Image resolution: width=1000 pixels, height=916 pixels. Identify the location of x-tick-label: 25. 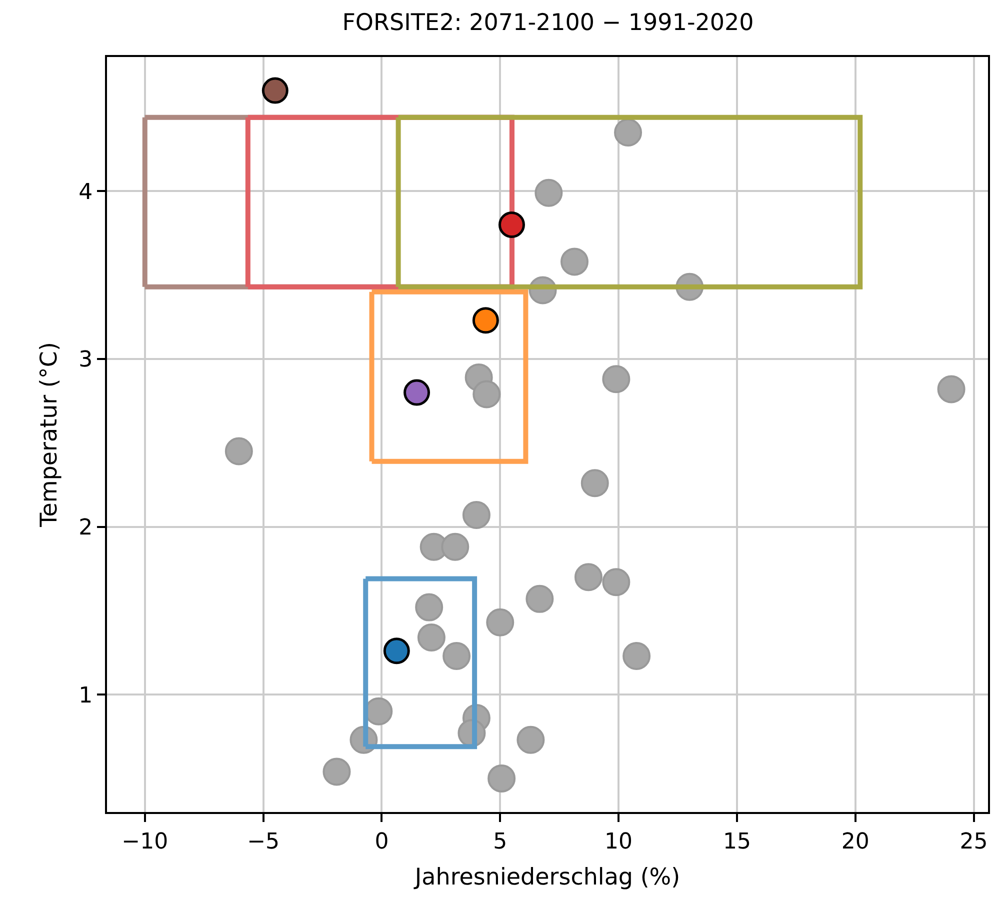
(974, 841).